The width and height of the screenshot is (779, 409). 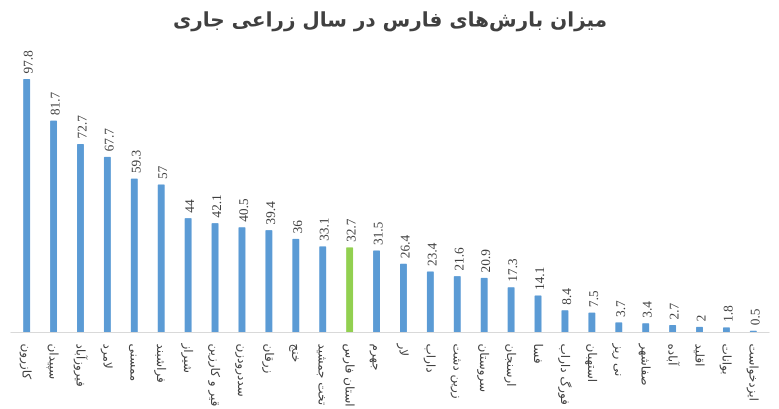 What do you see at coordinates (430, 358) in the screenshot?
I see `x-tick-label: داراب` at bounding box center [430, 358].